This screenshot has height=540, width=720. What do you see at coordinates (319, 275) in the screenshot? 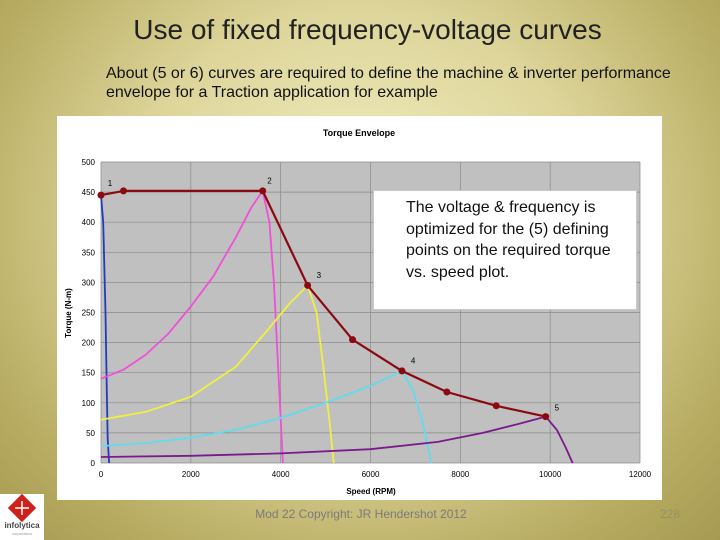
I see `point-label: 3` at bounding box center [319, 275].